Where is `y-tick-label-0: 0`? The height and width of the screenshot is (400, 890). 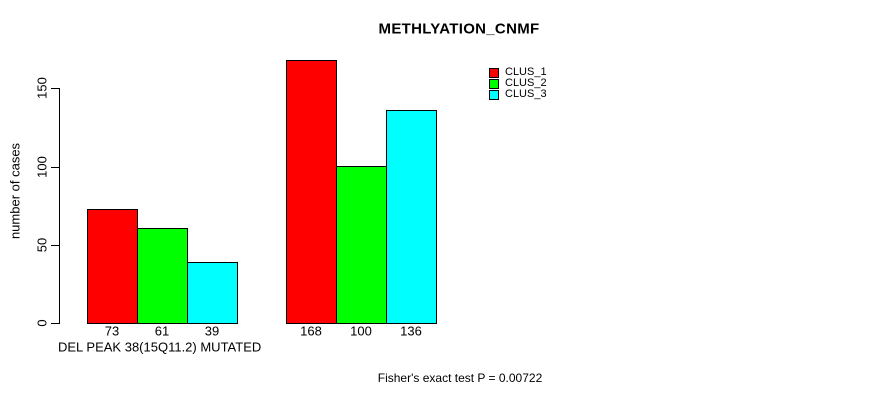
y-tick-label-0: 0 is located at coordinates (42, 323).